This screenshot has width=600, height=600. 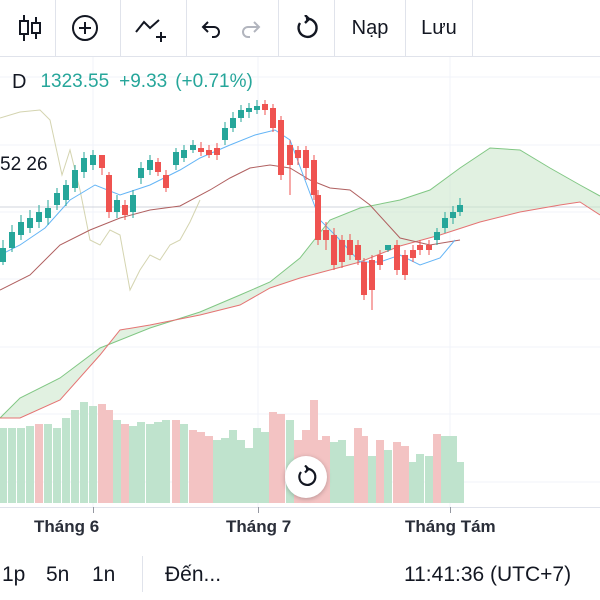 I want to click on load-button: Nạp, so click(x=370, y=27).